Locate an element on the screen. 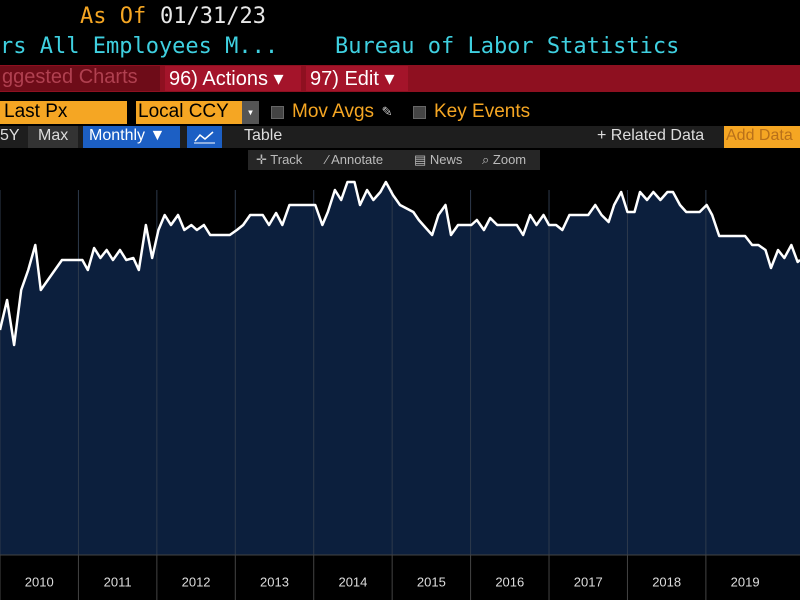 The height and width of the screenshot is (600, 800). actions-menu: 96) Actions ▾ is located at coordinates (233, 78).